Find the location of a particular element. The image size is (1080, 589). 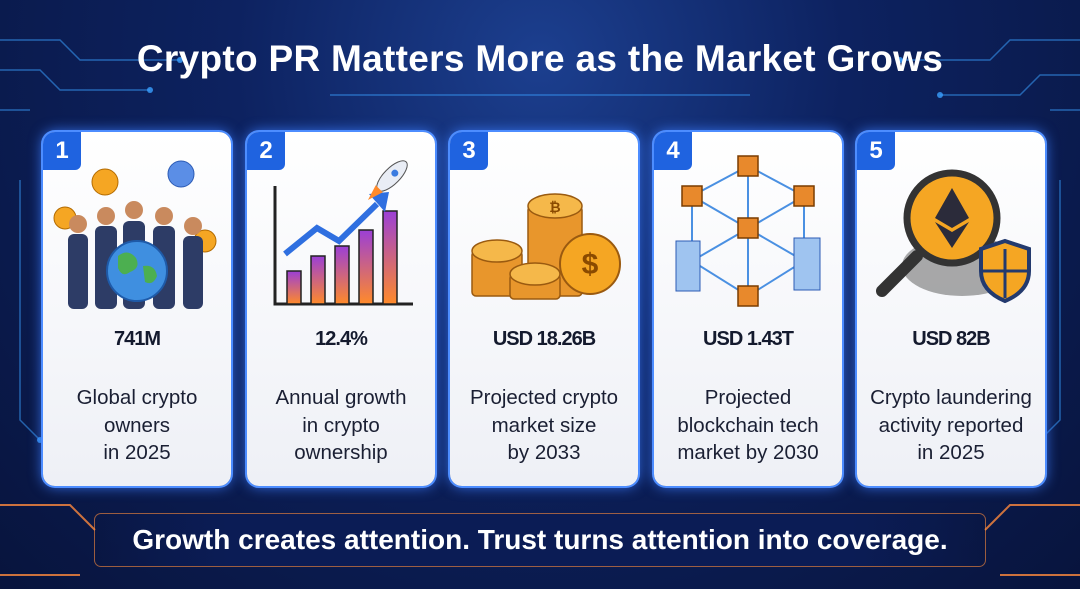

stat-card: 1 741M Global crypto owners in 2025 is located at coordinates (137, 309).